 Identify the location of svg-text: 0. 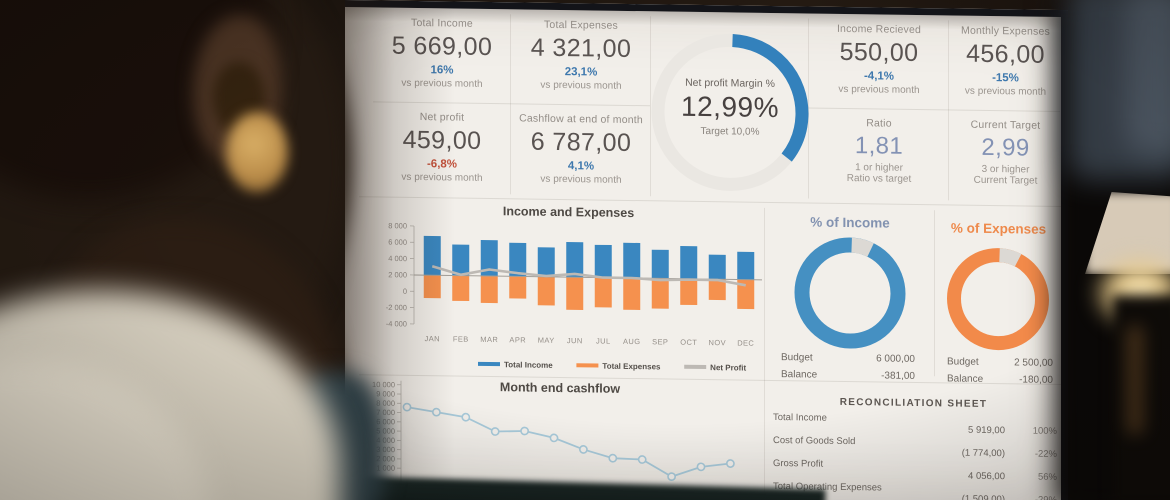
(405, 291).